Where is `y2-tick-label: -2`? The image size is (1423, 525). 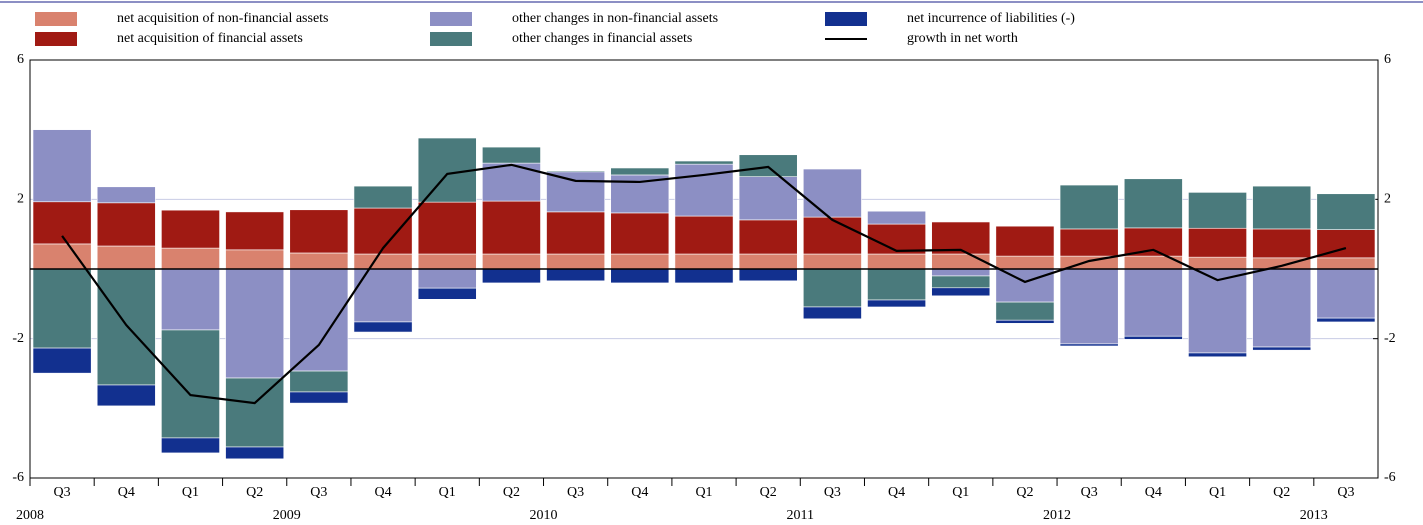 y2-tick-label: -2 is located at coordinates (1390, 338).